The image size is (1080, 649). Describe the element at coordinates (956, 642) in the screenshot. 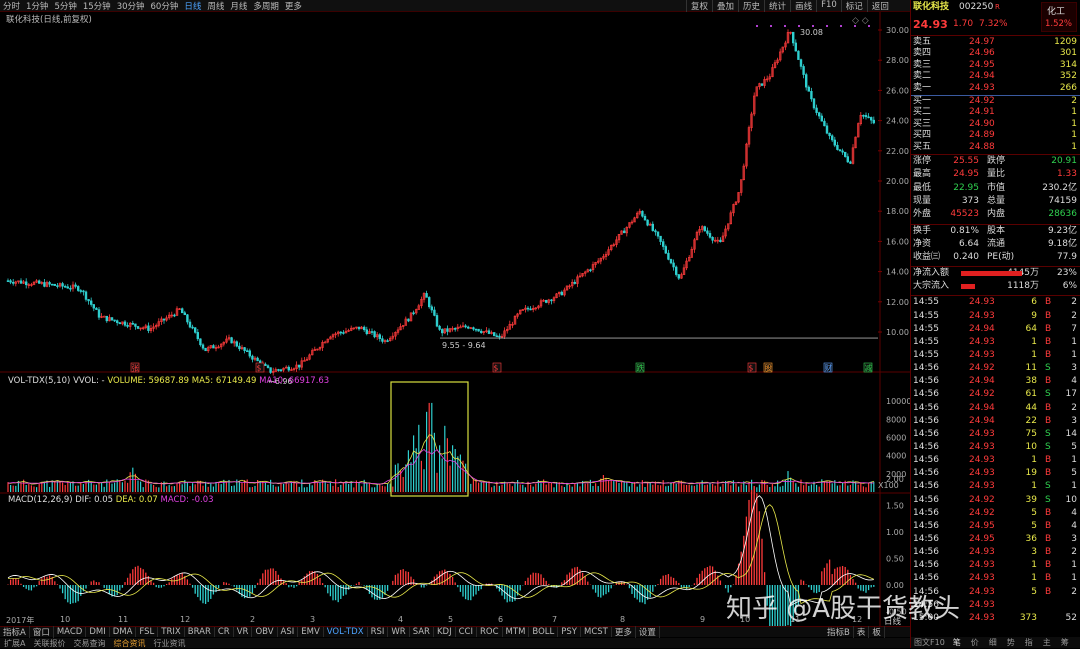

I see `detail-tab: 笔` at that location.